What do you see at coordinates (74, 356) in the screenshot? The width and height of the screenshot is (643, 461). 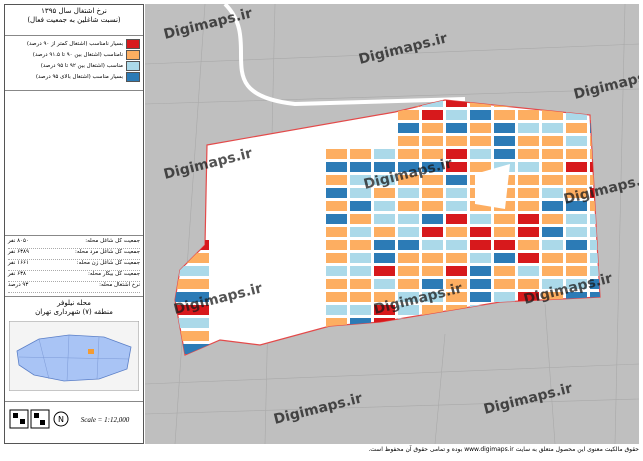 I see `inset-map` at bounding box center [74, 356].